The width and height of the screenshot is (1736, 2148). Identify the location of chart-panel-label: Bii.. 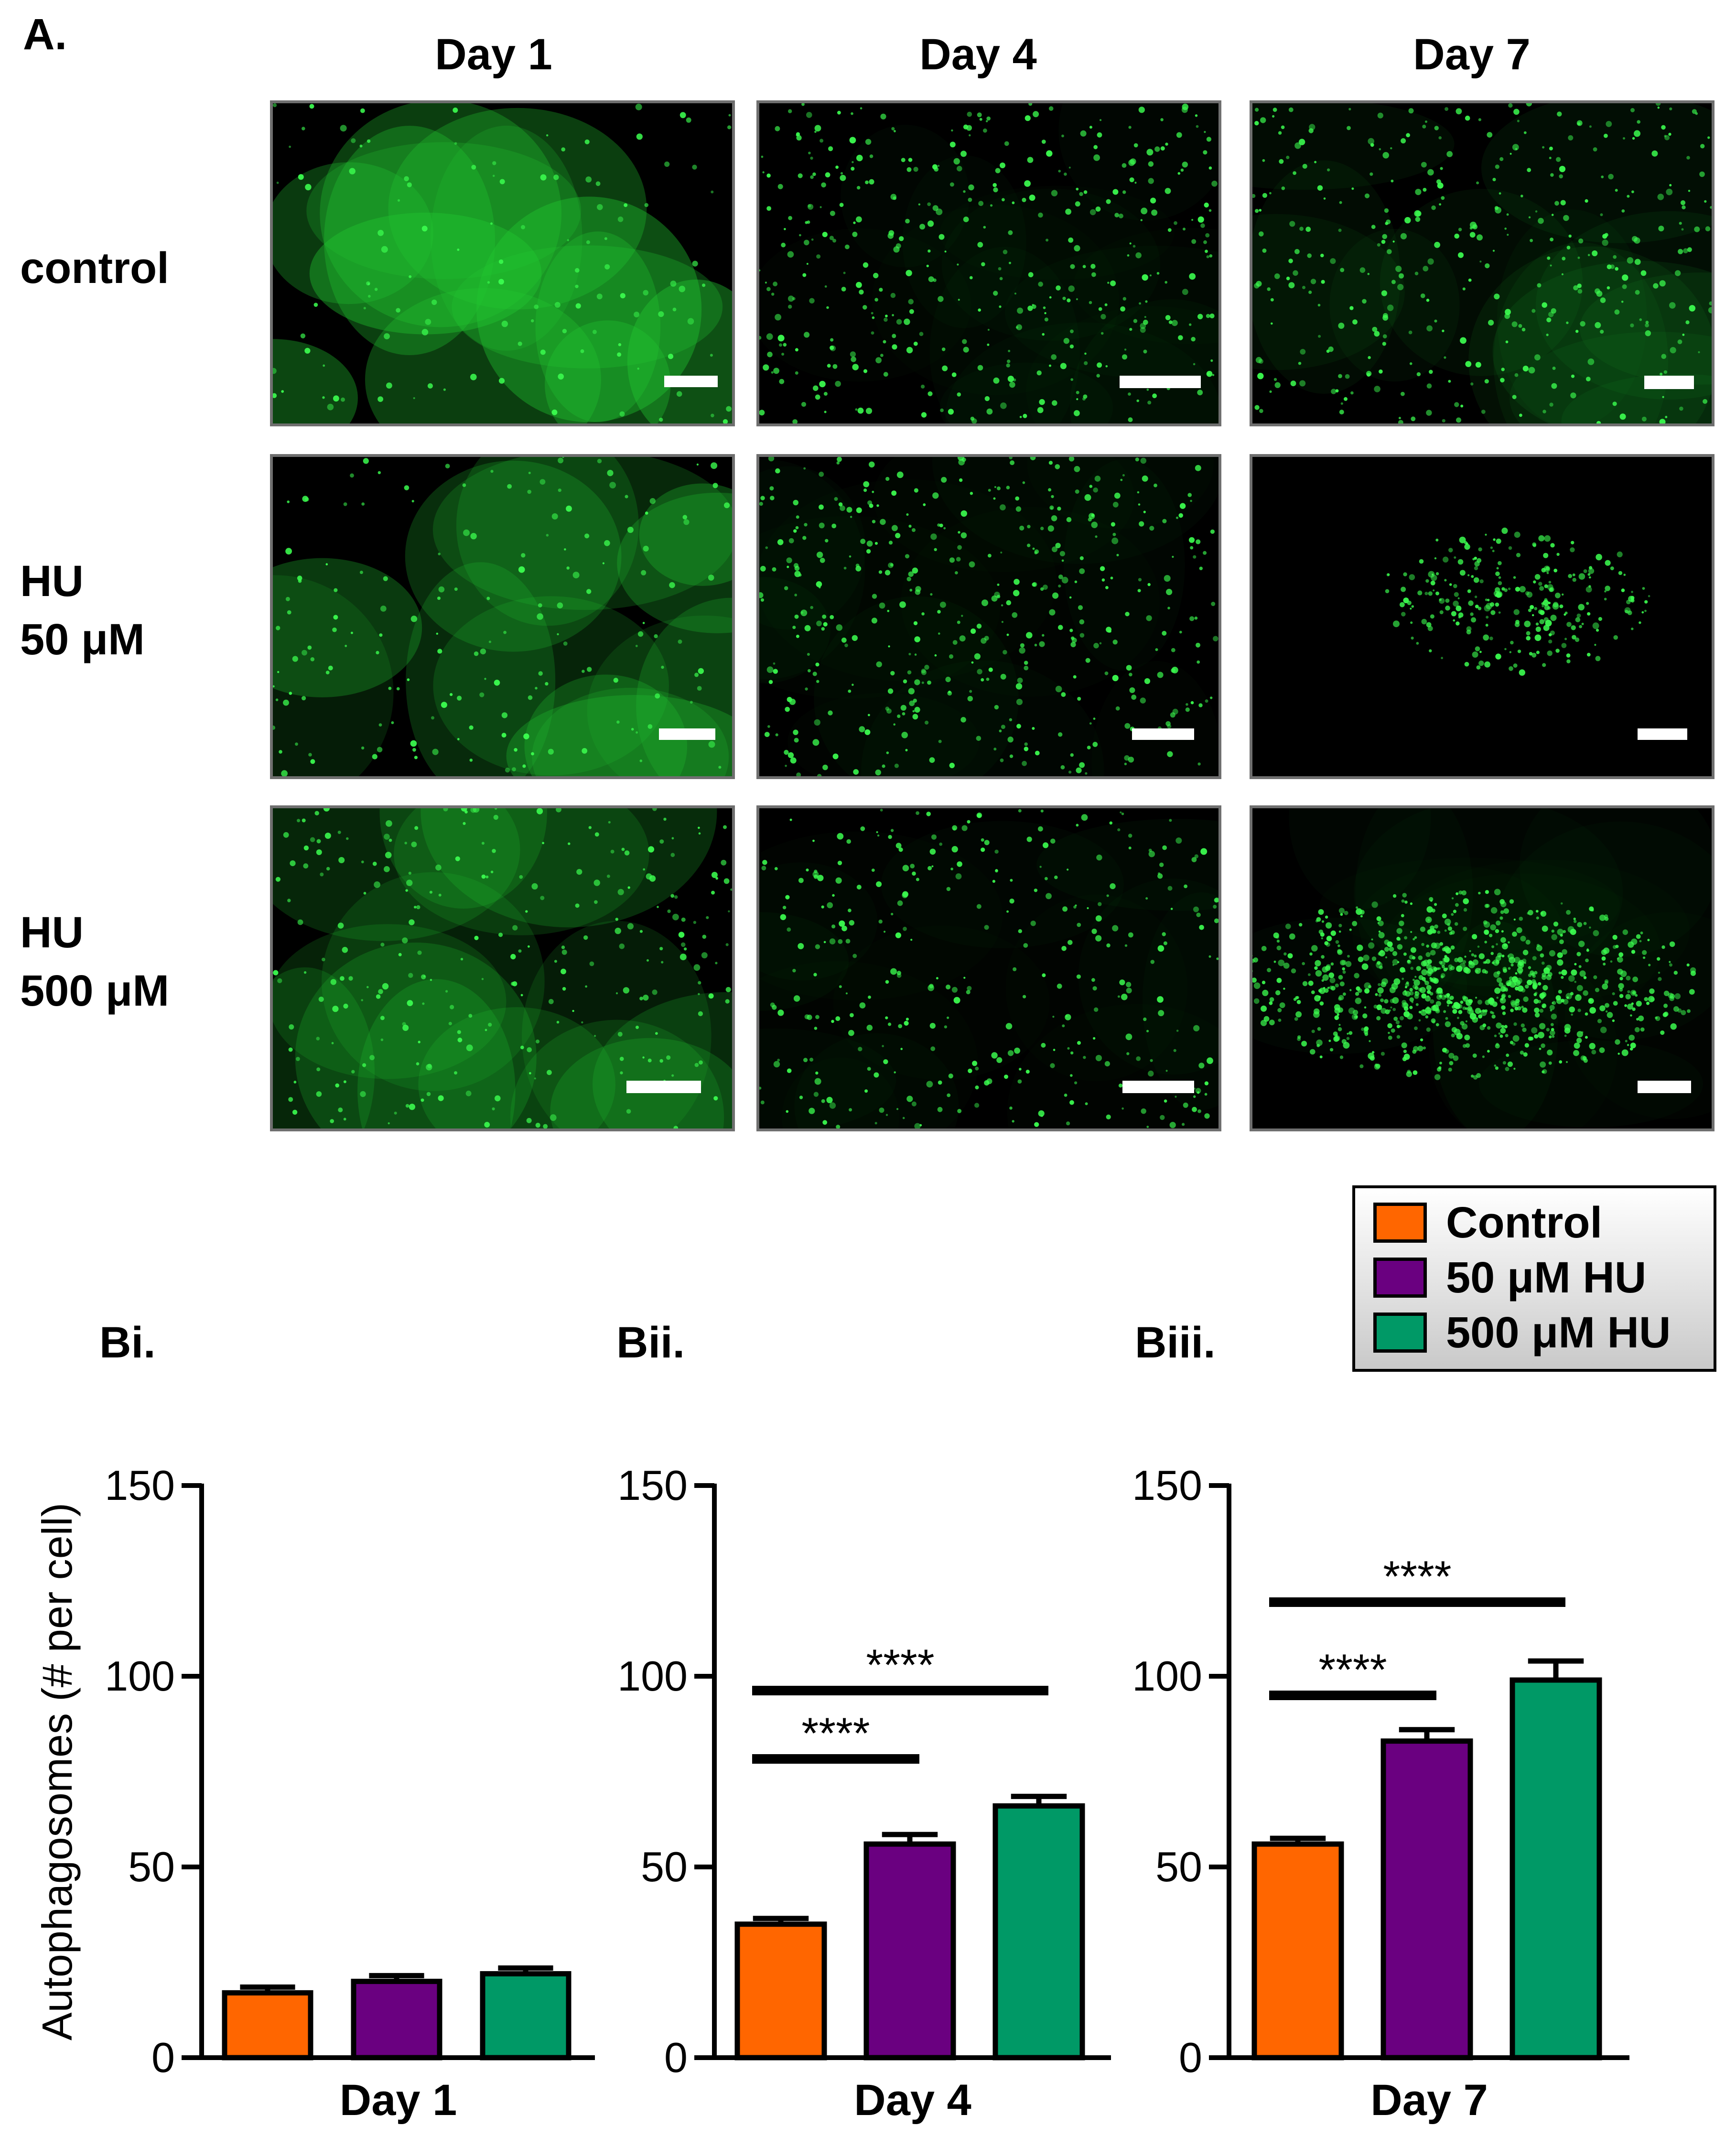
(650, 1342).